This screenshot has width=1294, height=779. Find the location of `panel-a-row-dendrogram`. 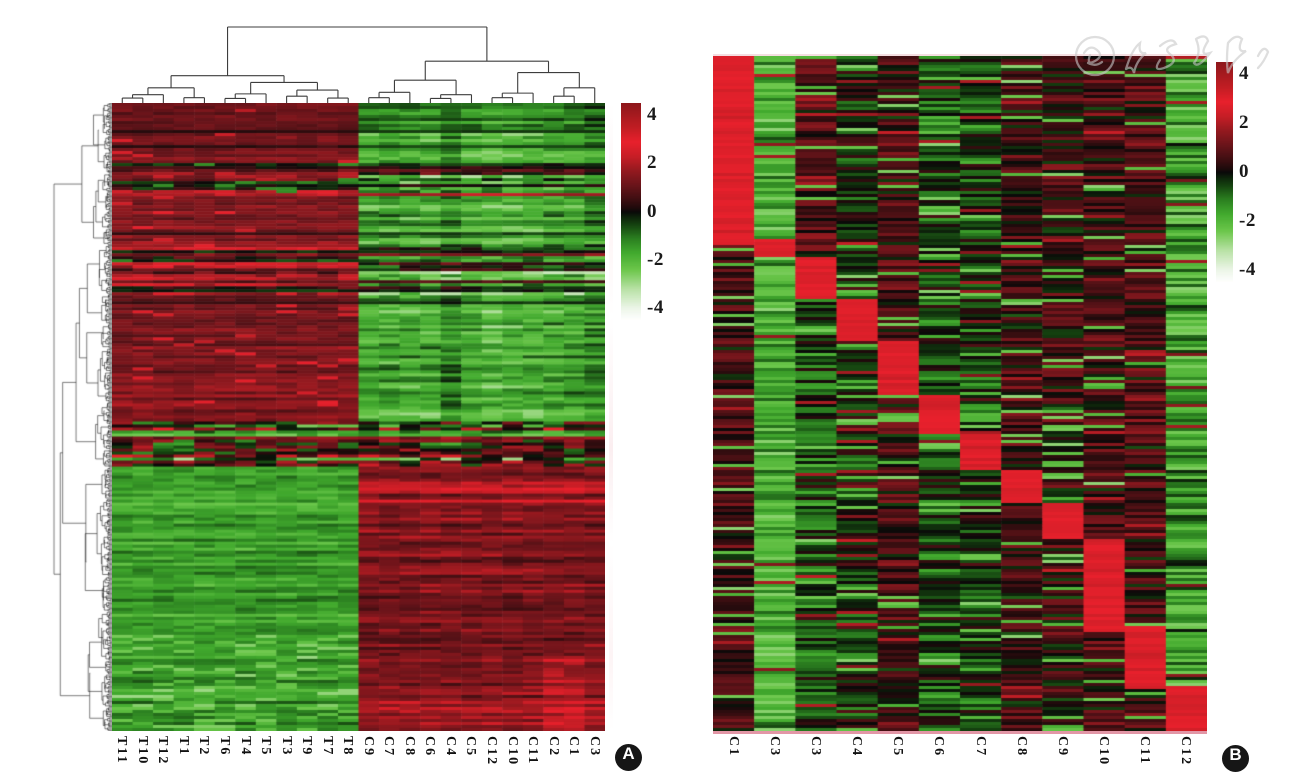

panel-a-row-dendrogram is located at coordinates (73, 417).